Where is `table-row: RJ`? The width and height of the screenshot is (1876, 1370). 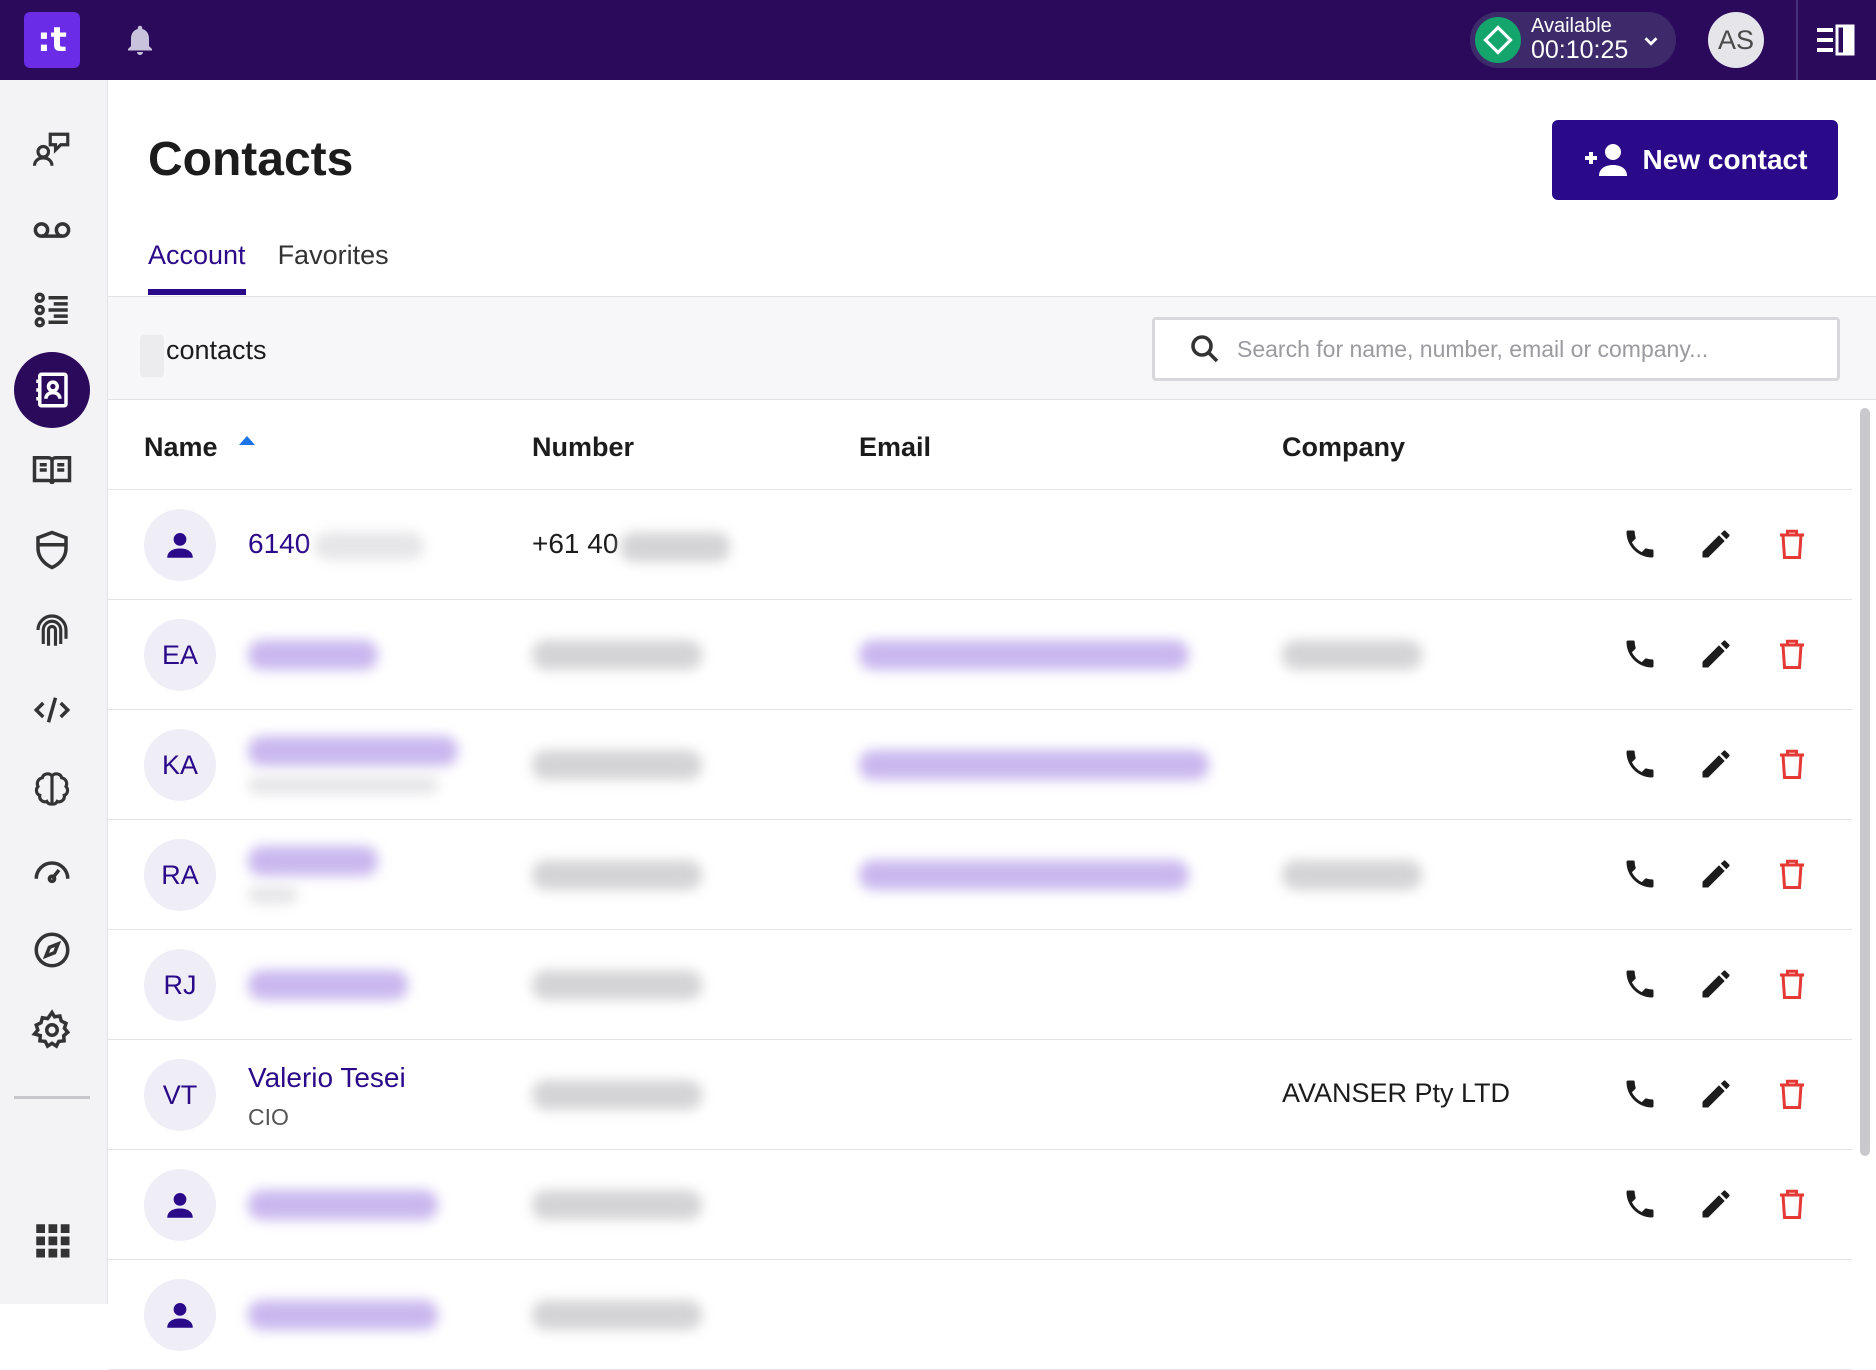
table-row: RJ is located at coordinates (980, 985).